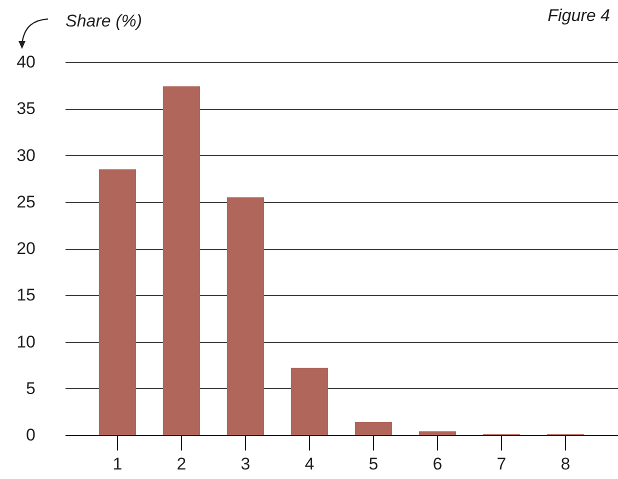 The width and height of the screenshot is (618, 479). Describe the element at coordinates (104, 21) in the screenshot. I see `y-axis-title: Share (%)` at that location.